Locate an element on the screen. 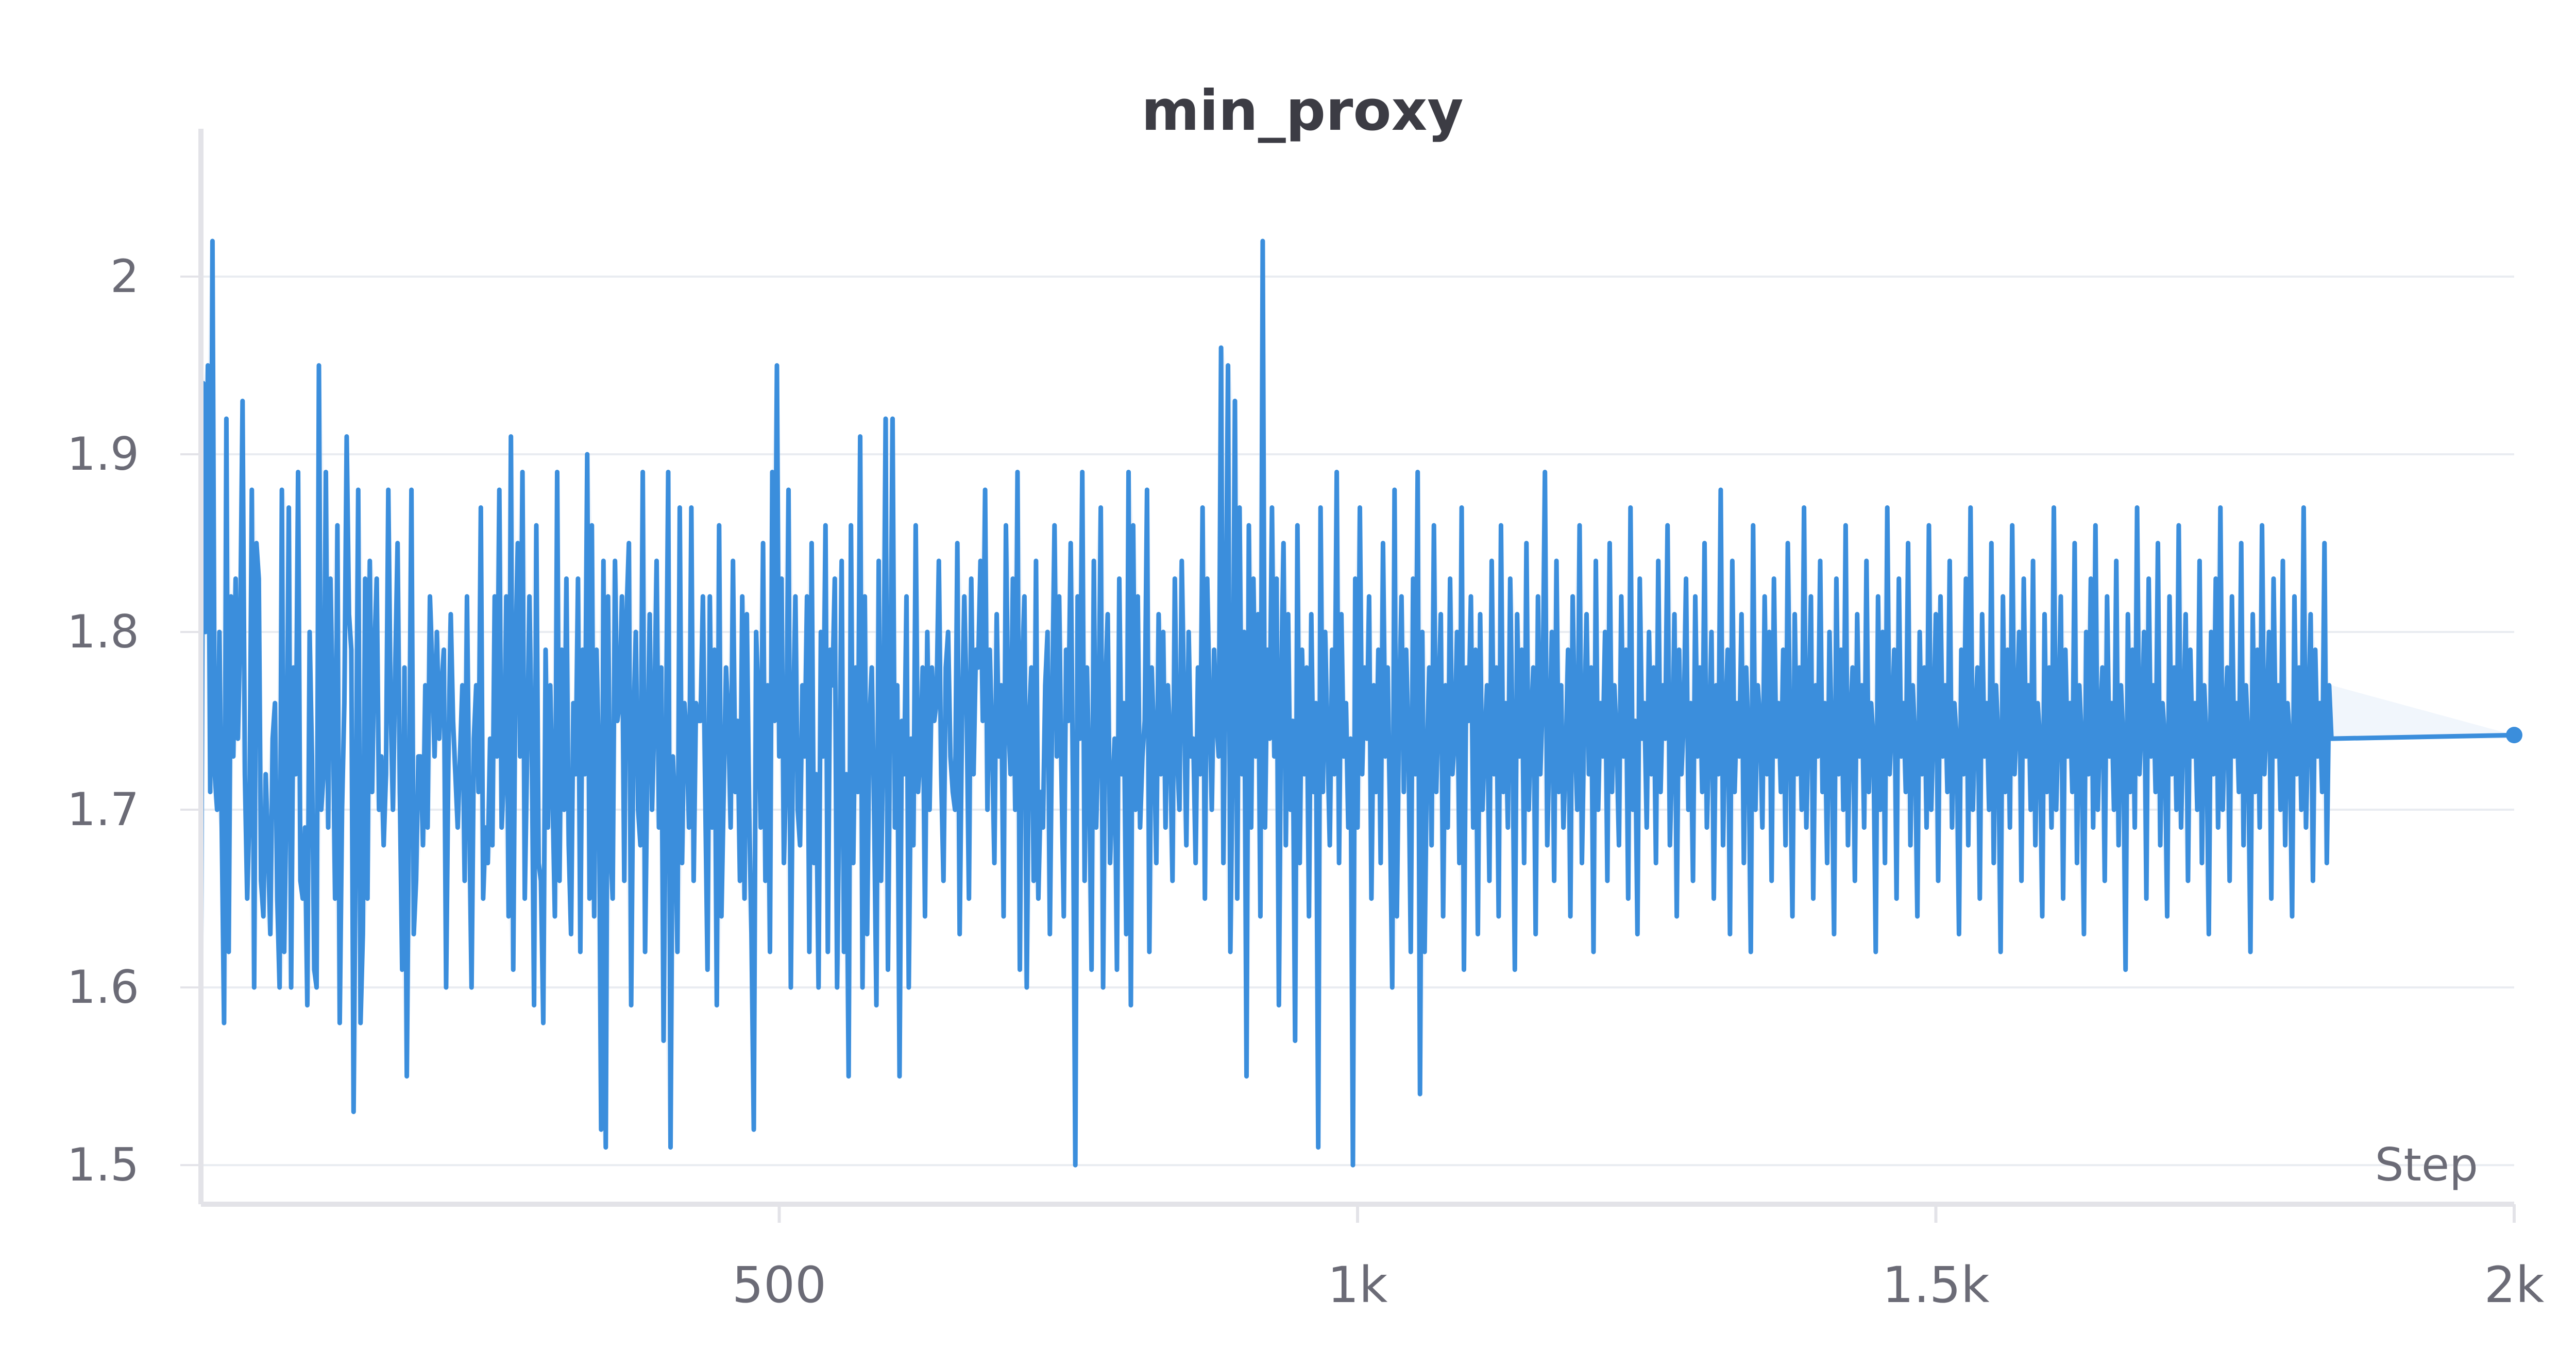 This screenshot has height=1368, width=2576. y-tick-label: 1.7 is located at coordinates (103, 809).